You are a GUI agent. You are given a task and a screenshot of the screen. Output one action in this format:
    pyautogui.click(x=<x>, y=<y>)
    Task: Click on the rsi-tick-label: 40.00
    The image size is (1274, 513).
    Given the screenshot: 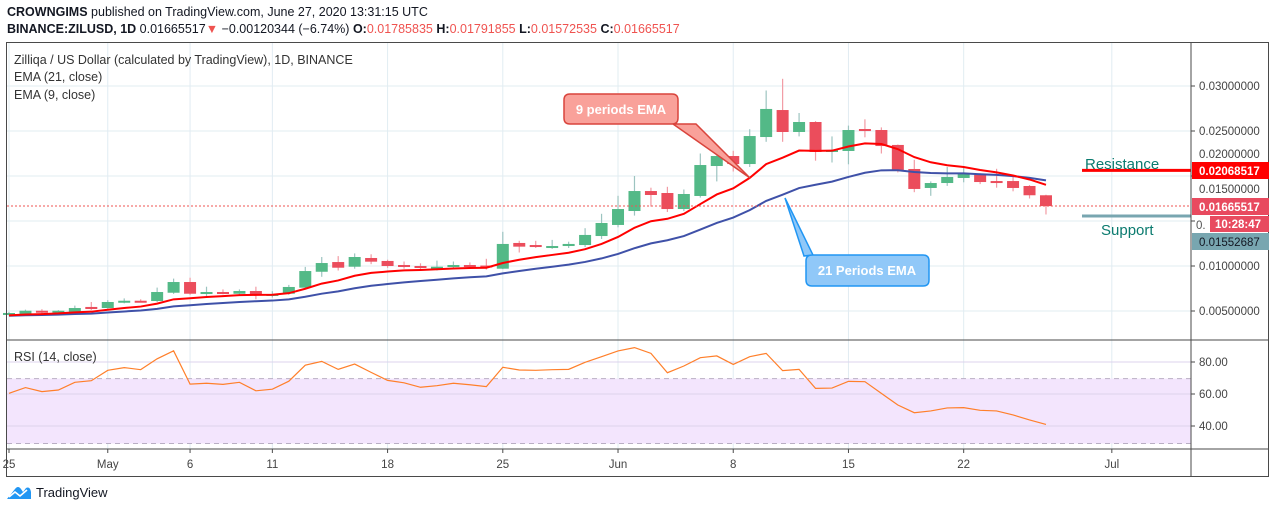 What is the action you would take?
    pyautogui.click(x=1213, y=427)
    